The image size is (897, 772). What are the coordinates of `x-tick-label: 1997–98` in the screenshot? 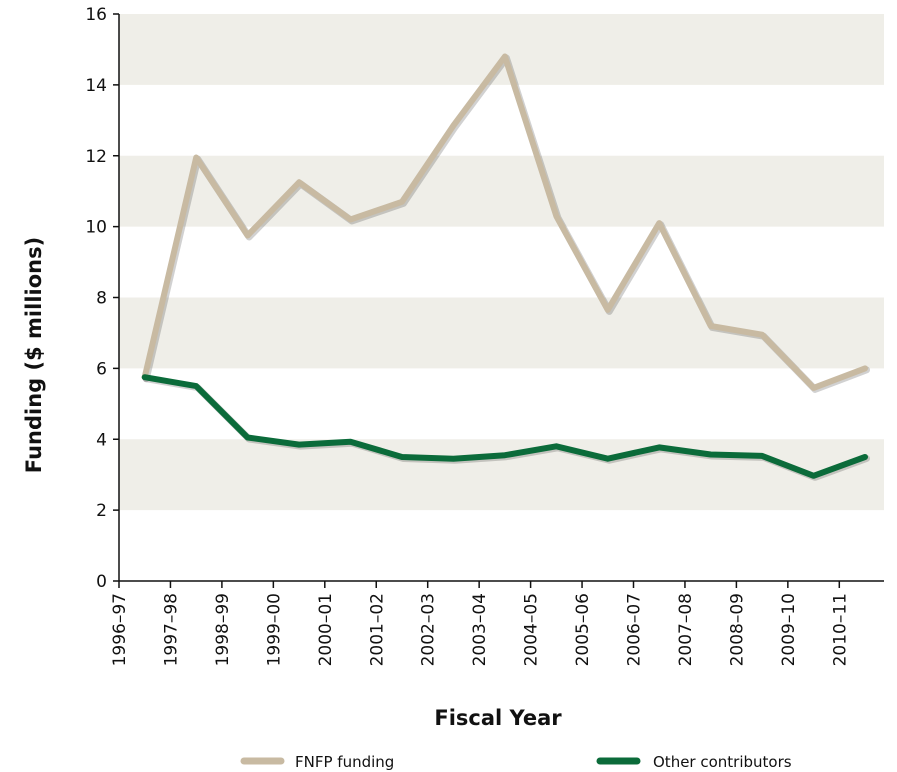 It's located at (171, 629).